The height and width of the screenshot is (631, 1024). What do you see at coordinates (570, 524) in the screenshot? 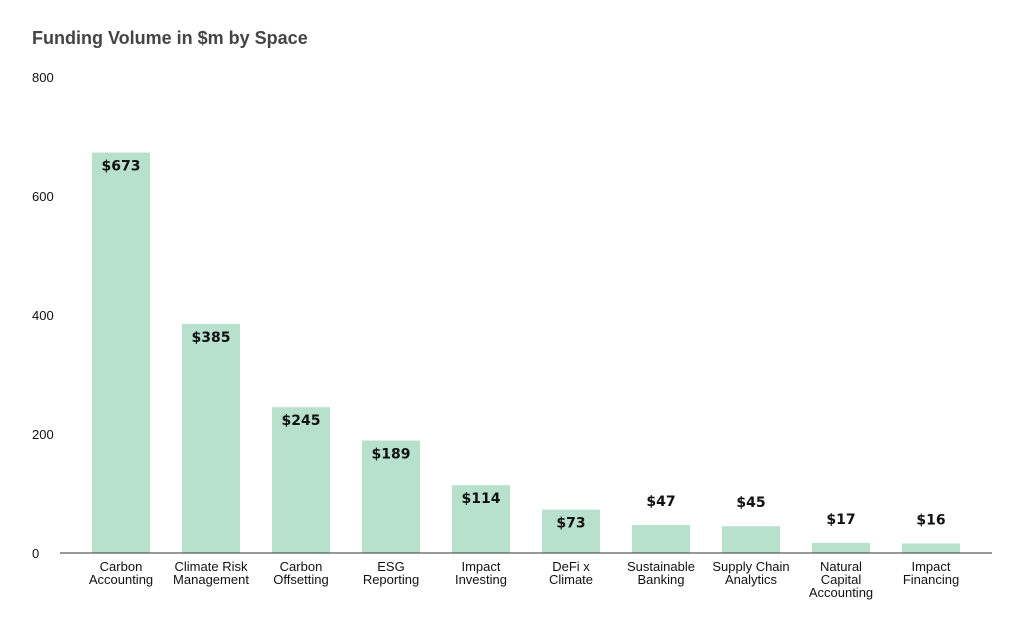
I see `data-label: $73` at bounding box center [570, 524].